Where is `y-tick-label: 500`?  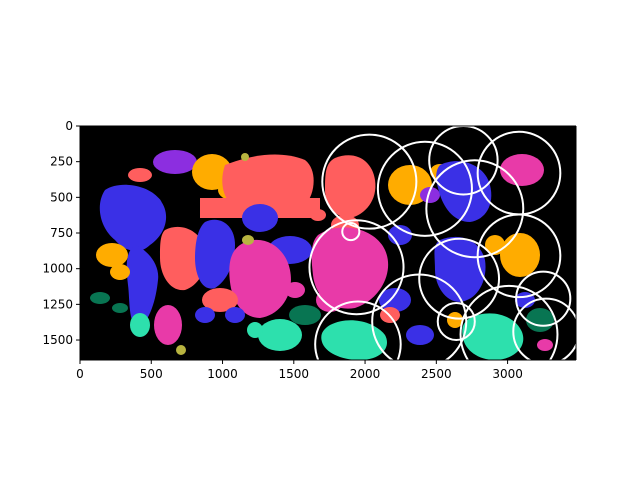 y-tick-label: 500 is located at coordinates (61, 197).